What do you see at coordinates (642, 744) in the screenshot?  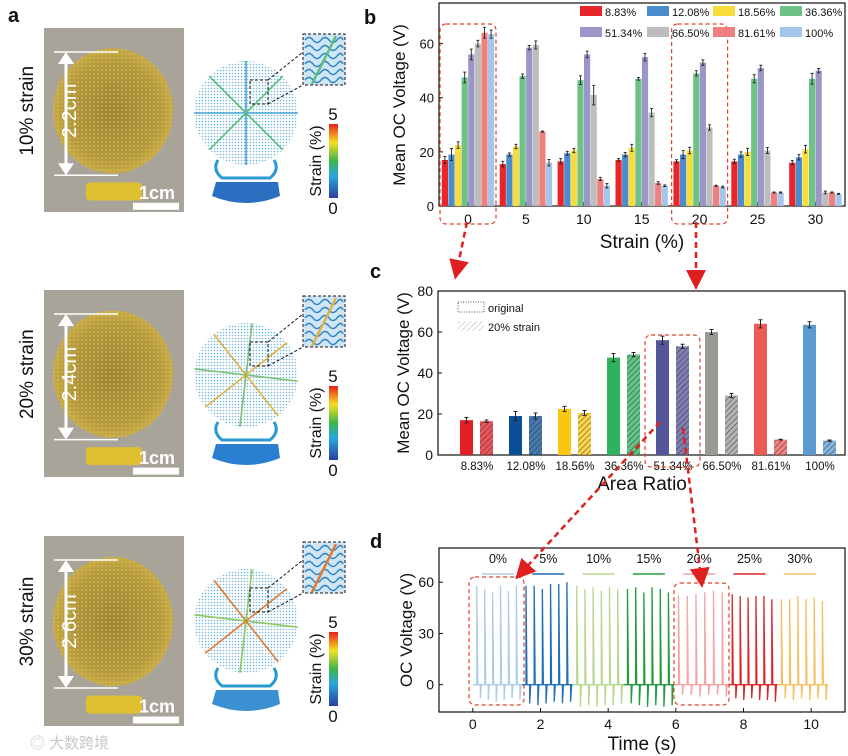 I see `x-axis-title: Time (s)` at bounding box center [642, 744].